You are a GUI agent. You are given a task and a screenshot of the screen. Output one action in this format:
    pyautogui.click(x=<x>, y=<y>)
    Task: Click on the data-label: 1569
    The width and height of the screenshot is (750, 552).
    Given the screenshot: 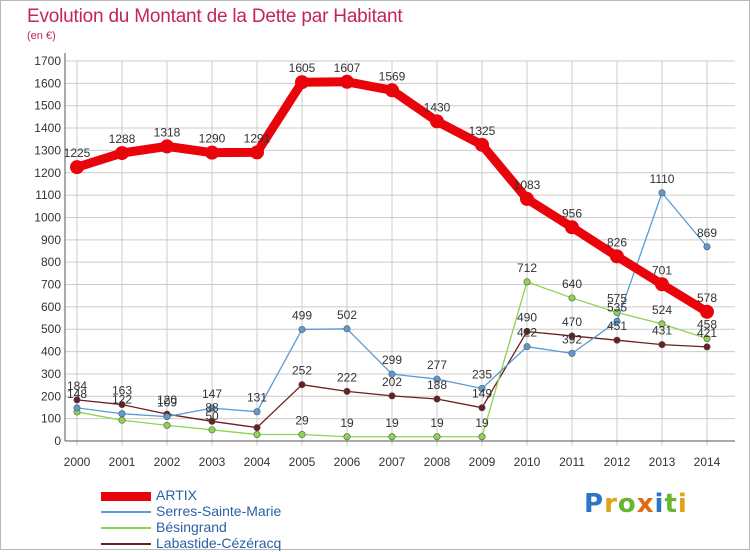 What is the action you would take?
    pyautogui.click(x=392, y=76)
    